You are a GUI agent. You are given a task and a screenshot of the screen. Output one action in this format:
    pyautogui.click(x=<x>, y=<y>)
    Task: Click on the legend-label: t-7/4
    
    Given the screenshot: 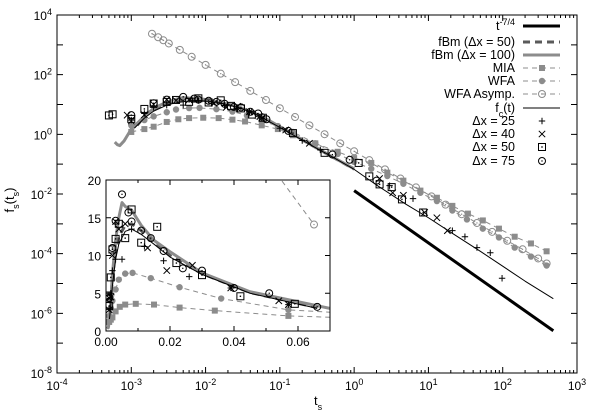 What is the action you would take?
    pyautogui.click(x=505, y=25)
    